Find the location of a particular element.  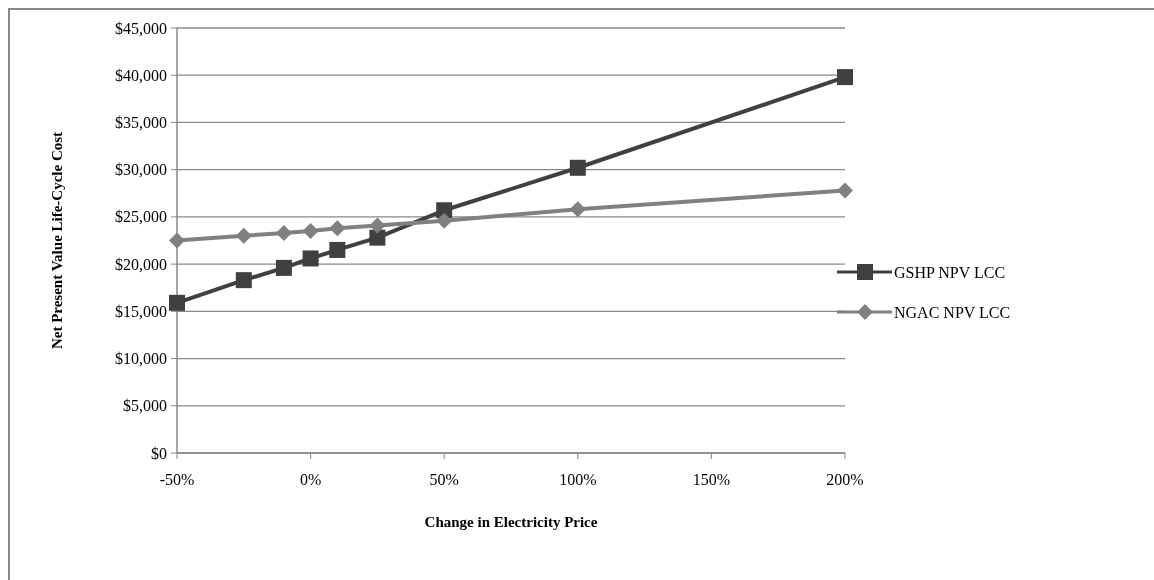

y-tick-label: $5,000 is located at coordinates (145, 406).